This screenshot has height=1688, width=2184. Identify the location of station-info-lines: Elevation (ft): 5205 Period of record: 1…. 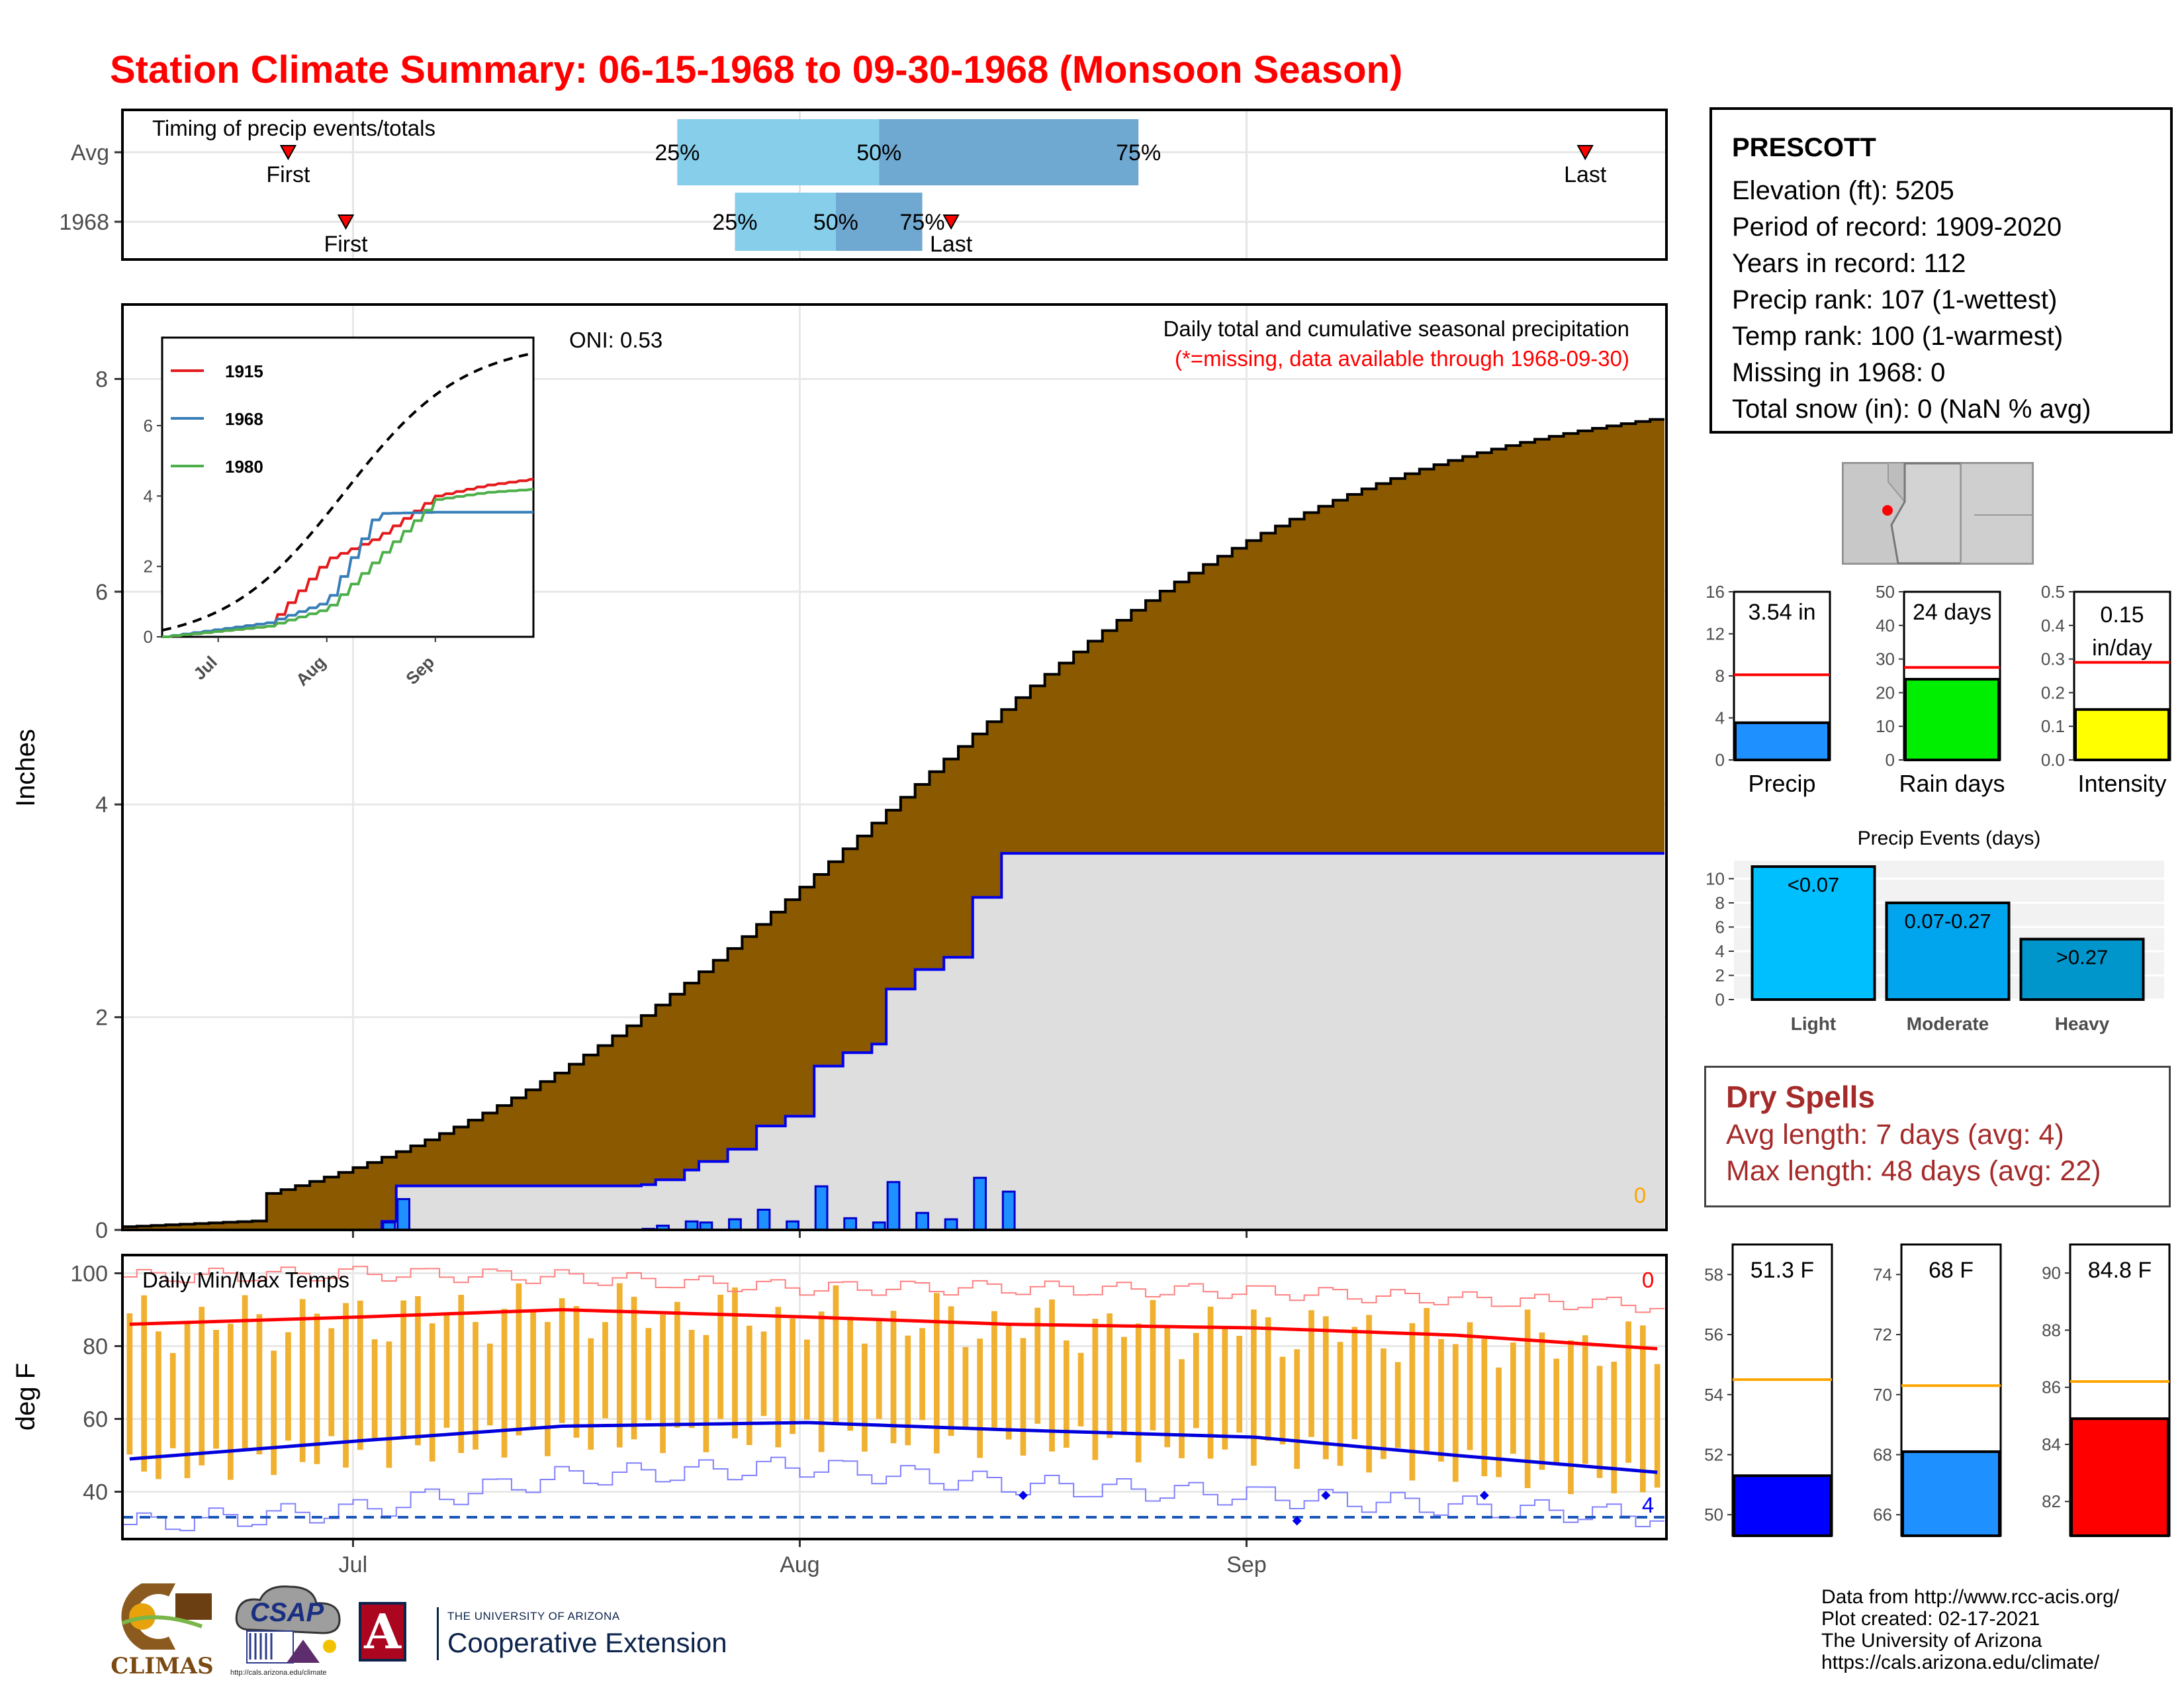
(1941, 300).